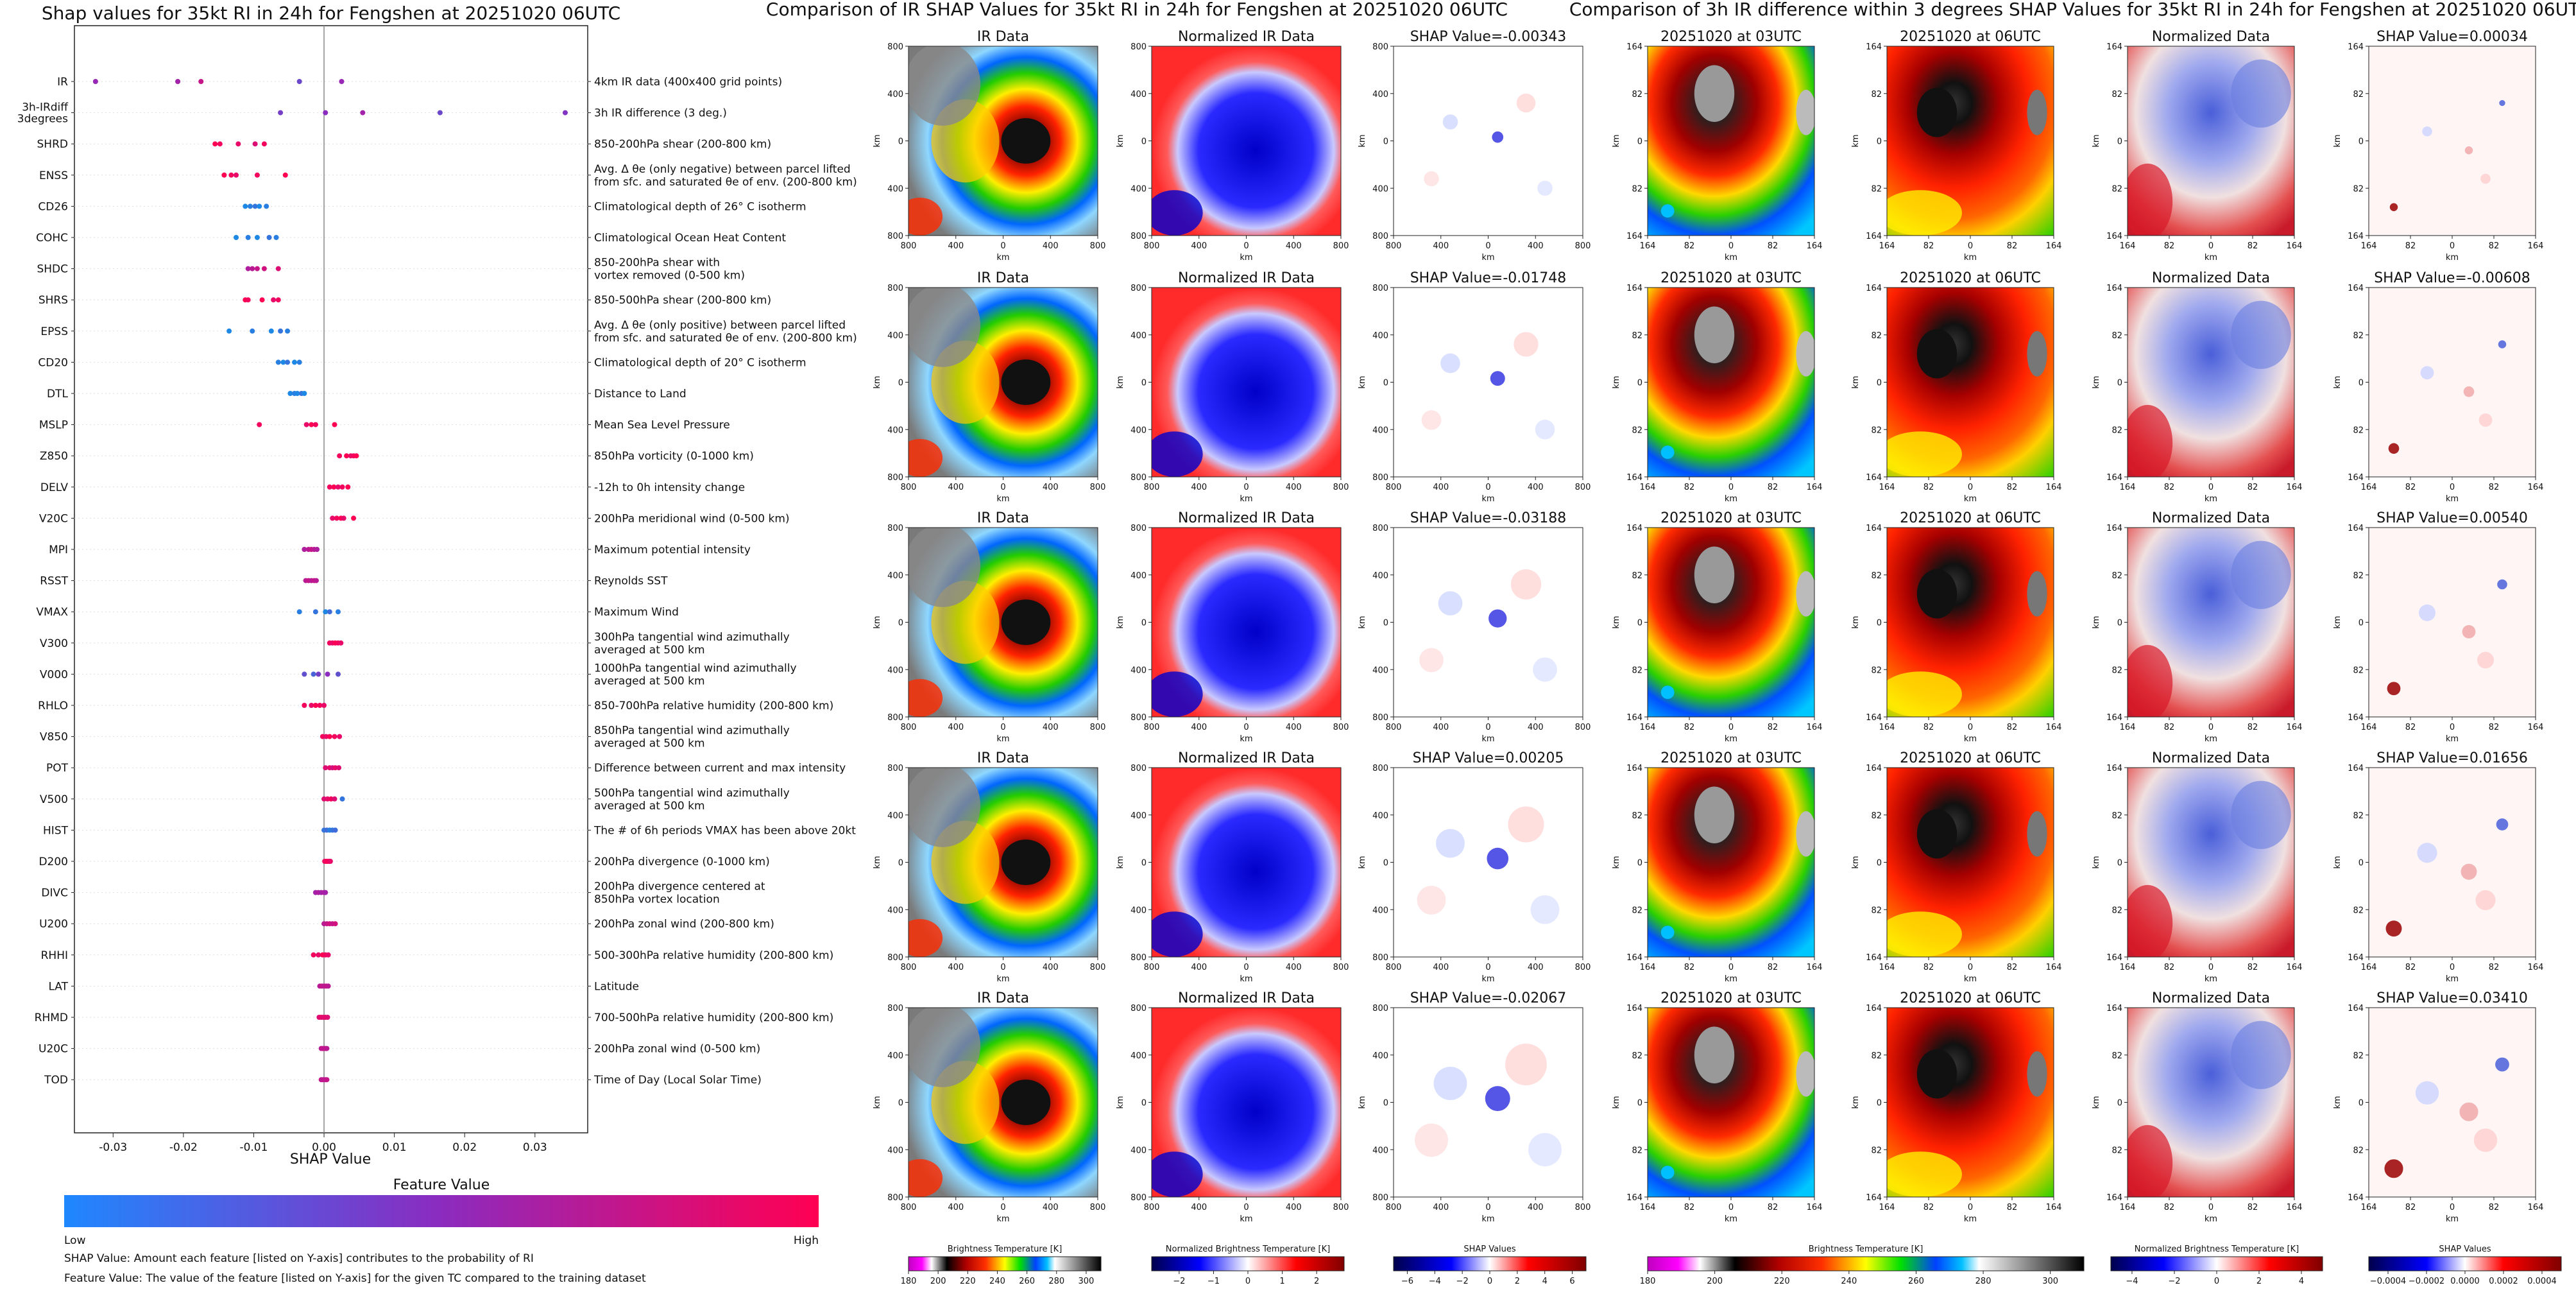 This screenshot has height=1292, width=2576. What do you see at coordinates (1435, 1281) in the screenshot?
I see `colorbar-tick-label: −4` at bounding box center [1435, 1281].